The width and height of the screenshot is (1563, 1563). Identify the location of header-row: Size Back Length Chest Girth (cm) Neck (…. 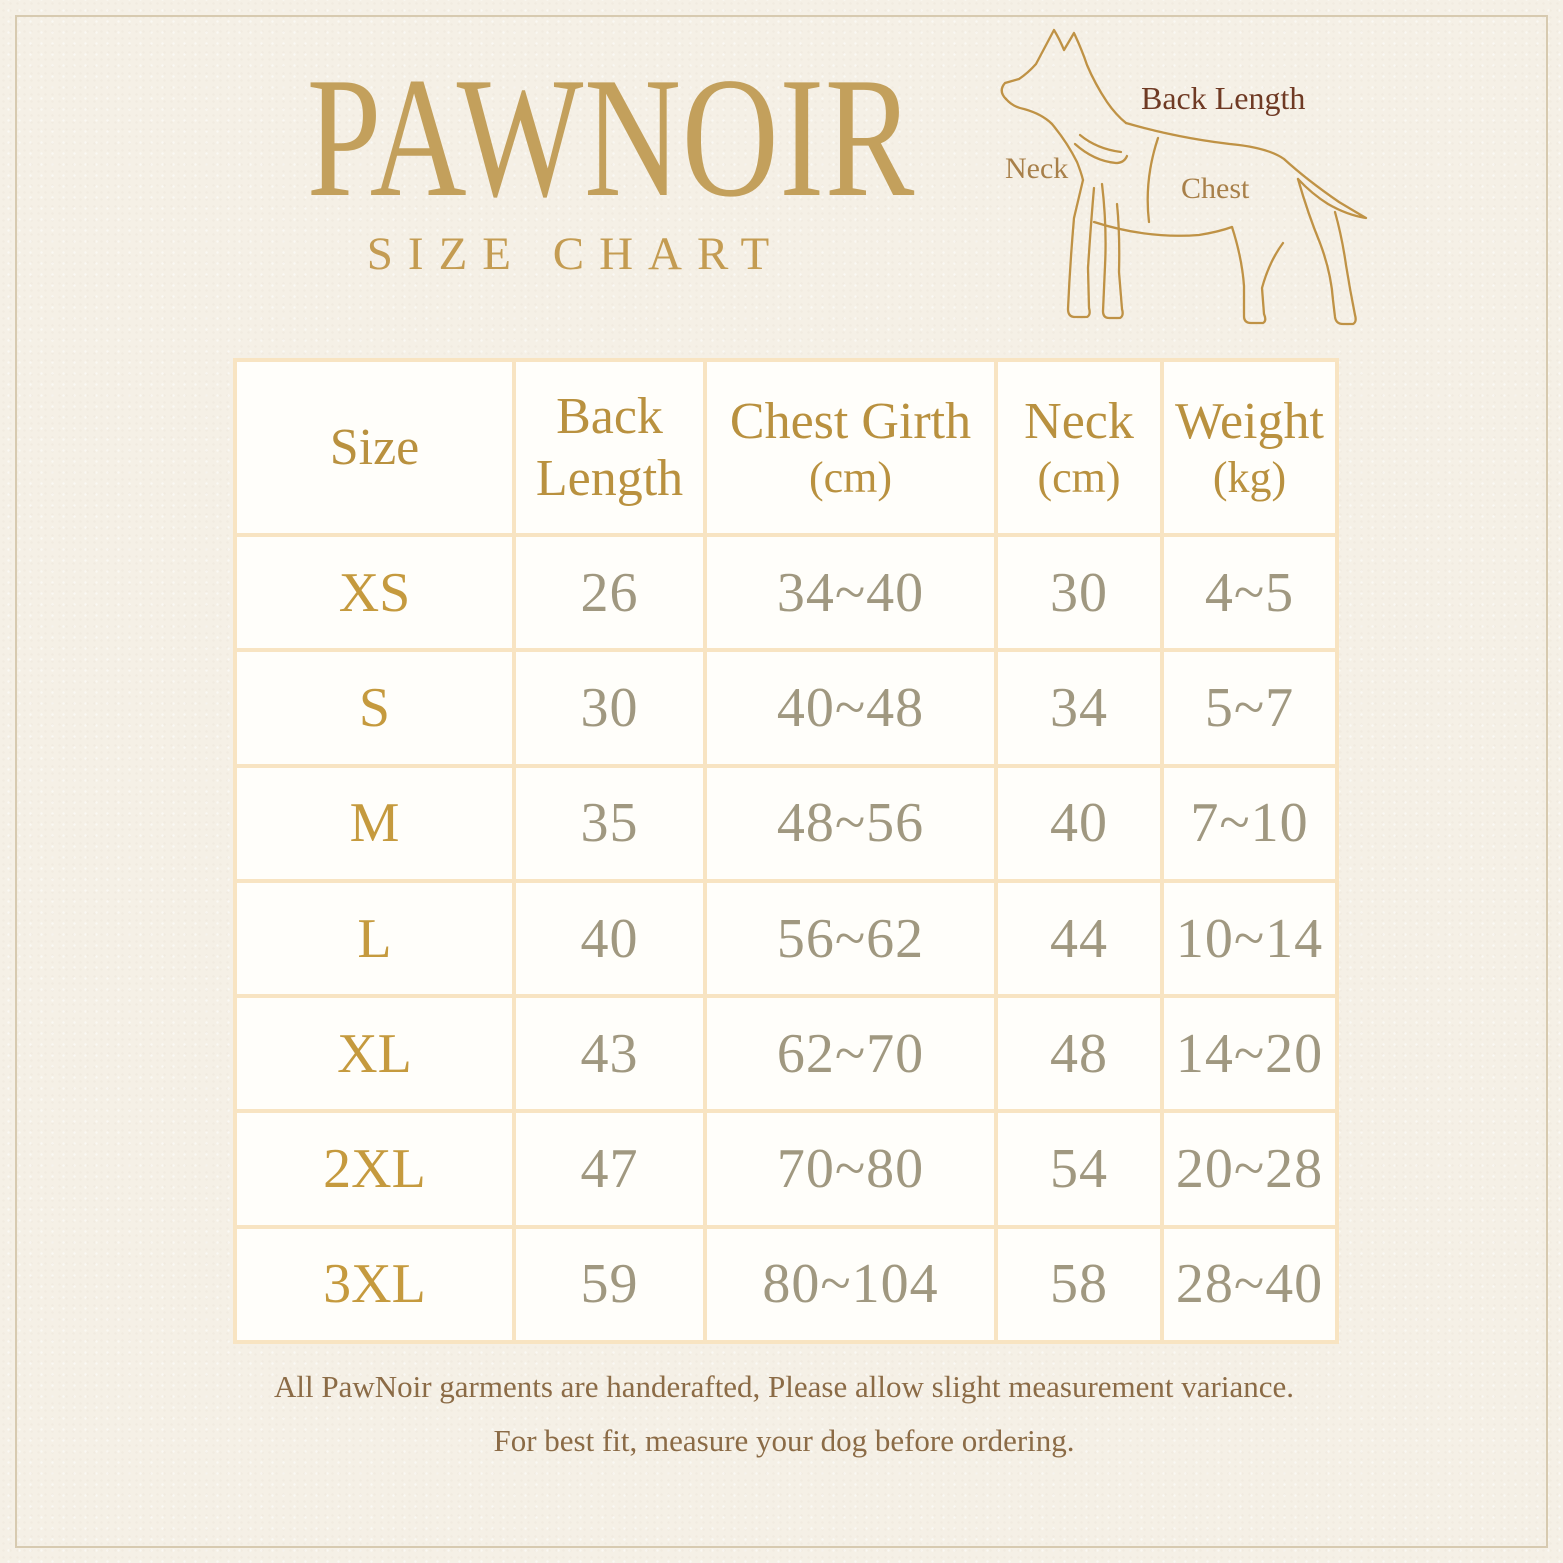
(786, 447).